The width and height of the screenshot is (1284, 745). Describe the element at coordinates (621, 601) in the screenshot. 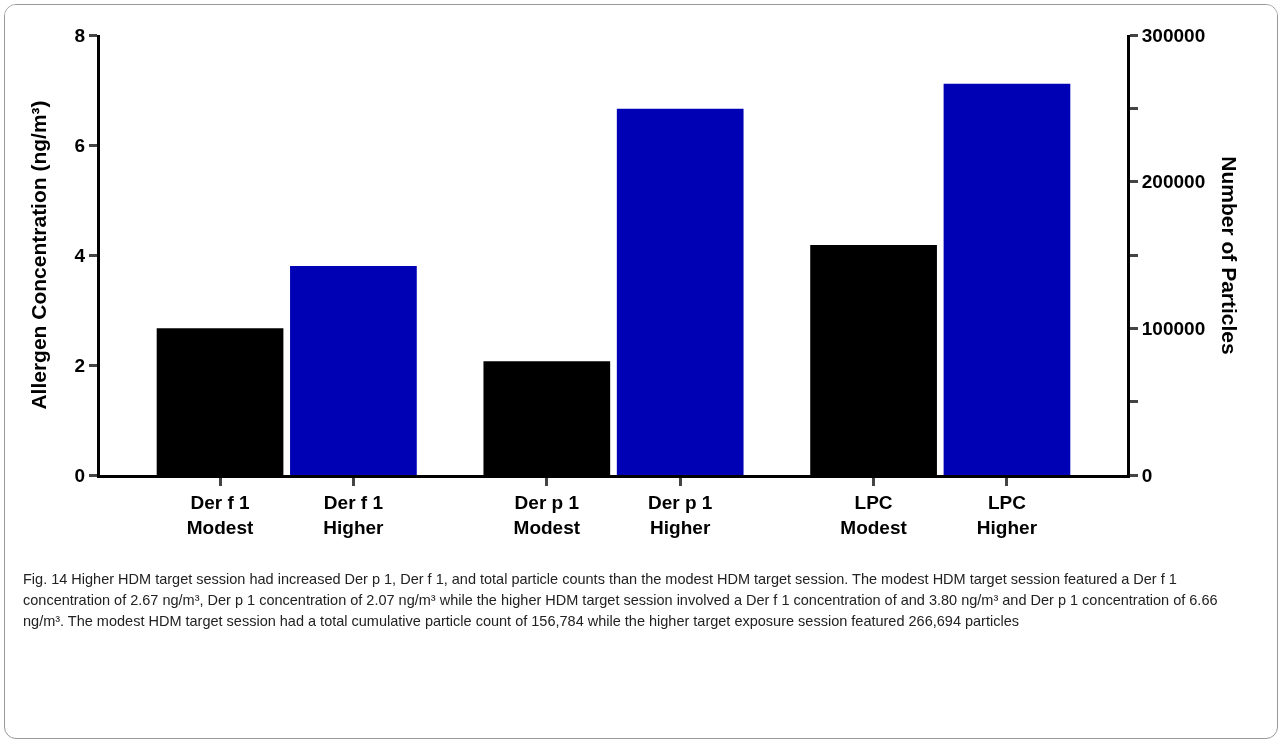

I see `caption: Fig. 14 Higher HDM target session had increased Der p 1, Der f 1, and total particle counts than the modest HDM target session. The modest HDM target session featured a Der f 1 concentration of 2.67 ng/m³, Der p 1 concentration of 2.07 ng/m³ while the higher HDM target session involved a Der f 1 concentration of and 3.80 ng/m³ and Der p 1 concentration of 6.66 ng/m³. The modest HDM target session had a total cumulative particle count of 156,784 while the higher target exposure session featured 266,694 particles` at that location.